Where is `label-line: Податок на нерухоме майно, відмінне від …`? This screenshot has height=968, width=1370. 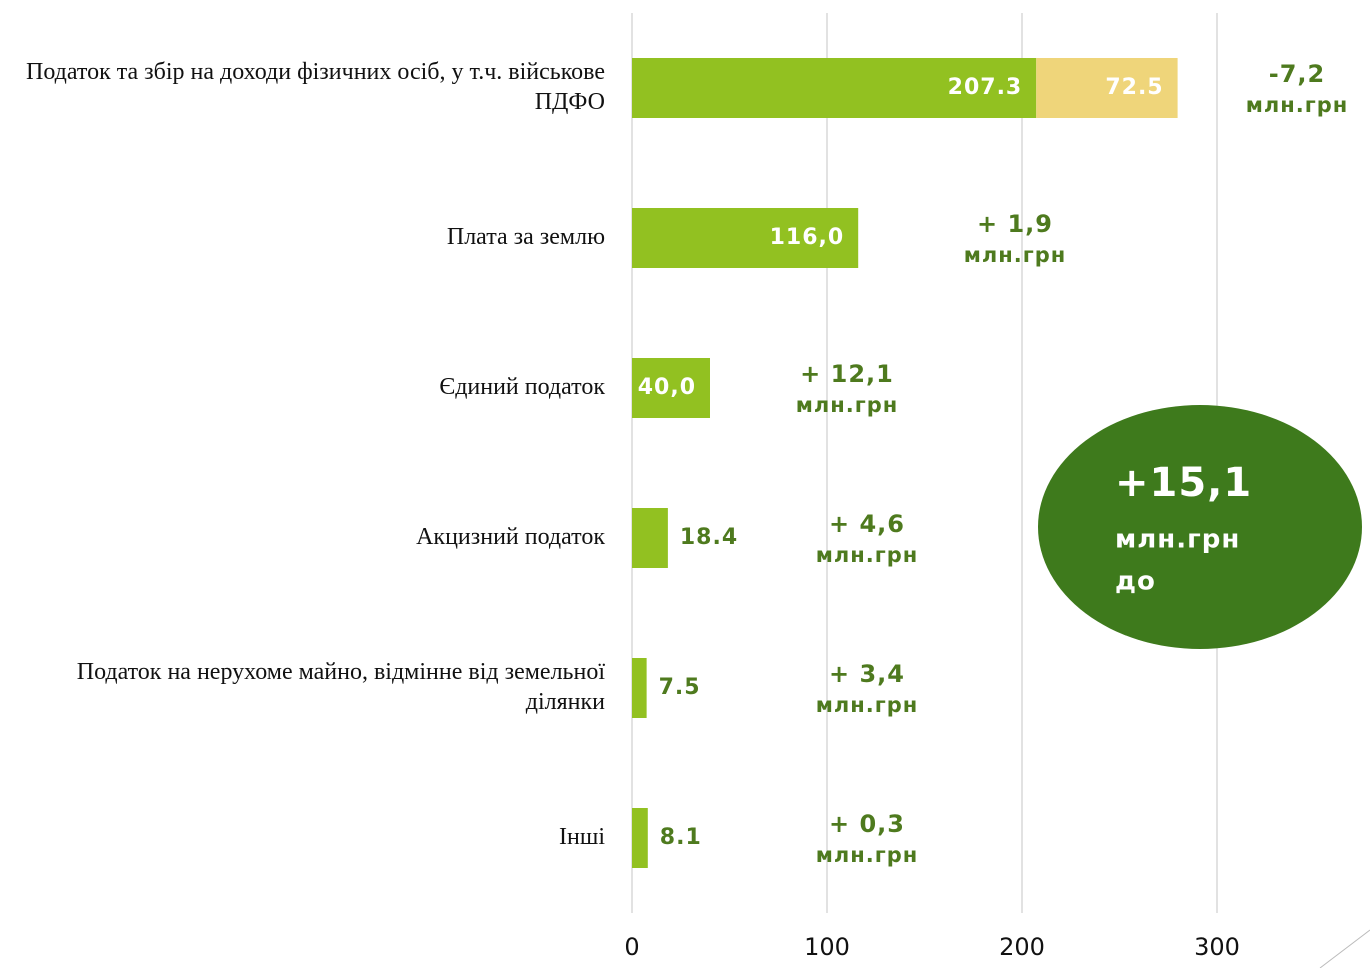 label-line: Податок на нерухоме майно, відмінне від … is located at coordinates (341, 672).